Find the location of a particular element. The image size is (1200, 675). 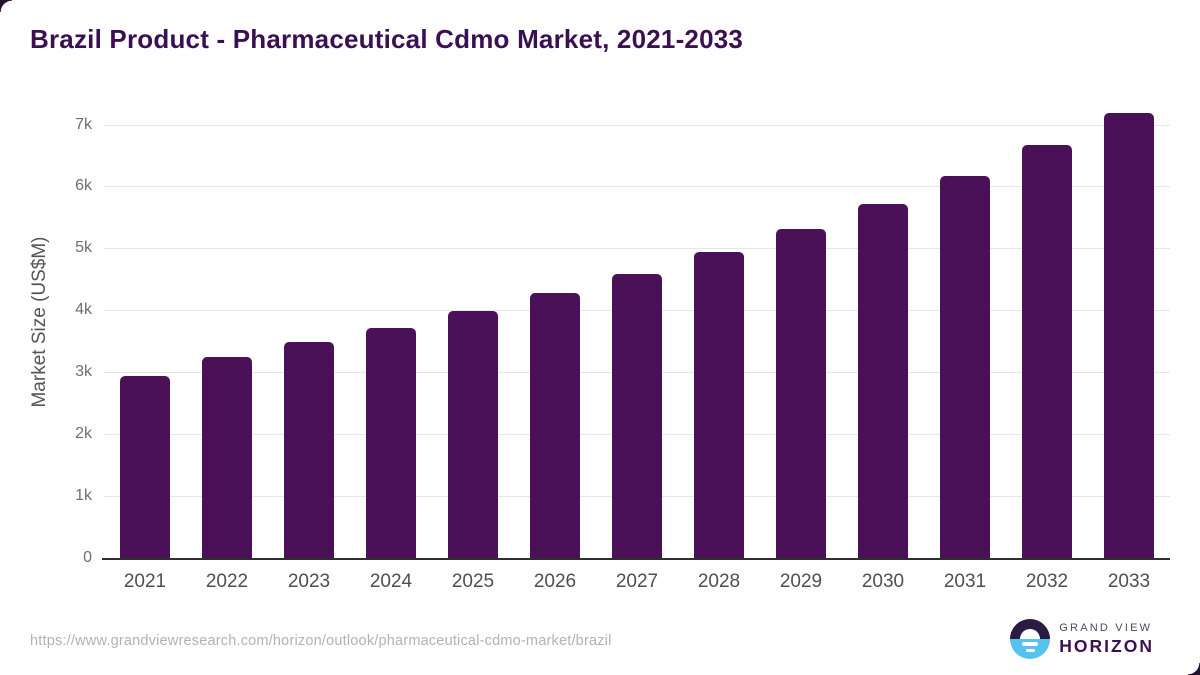

x-axis-label: 2023 is located at coordinates (309, 581).